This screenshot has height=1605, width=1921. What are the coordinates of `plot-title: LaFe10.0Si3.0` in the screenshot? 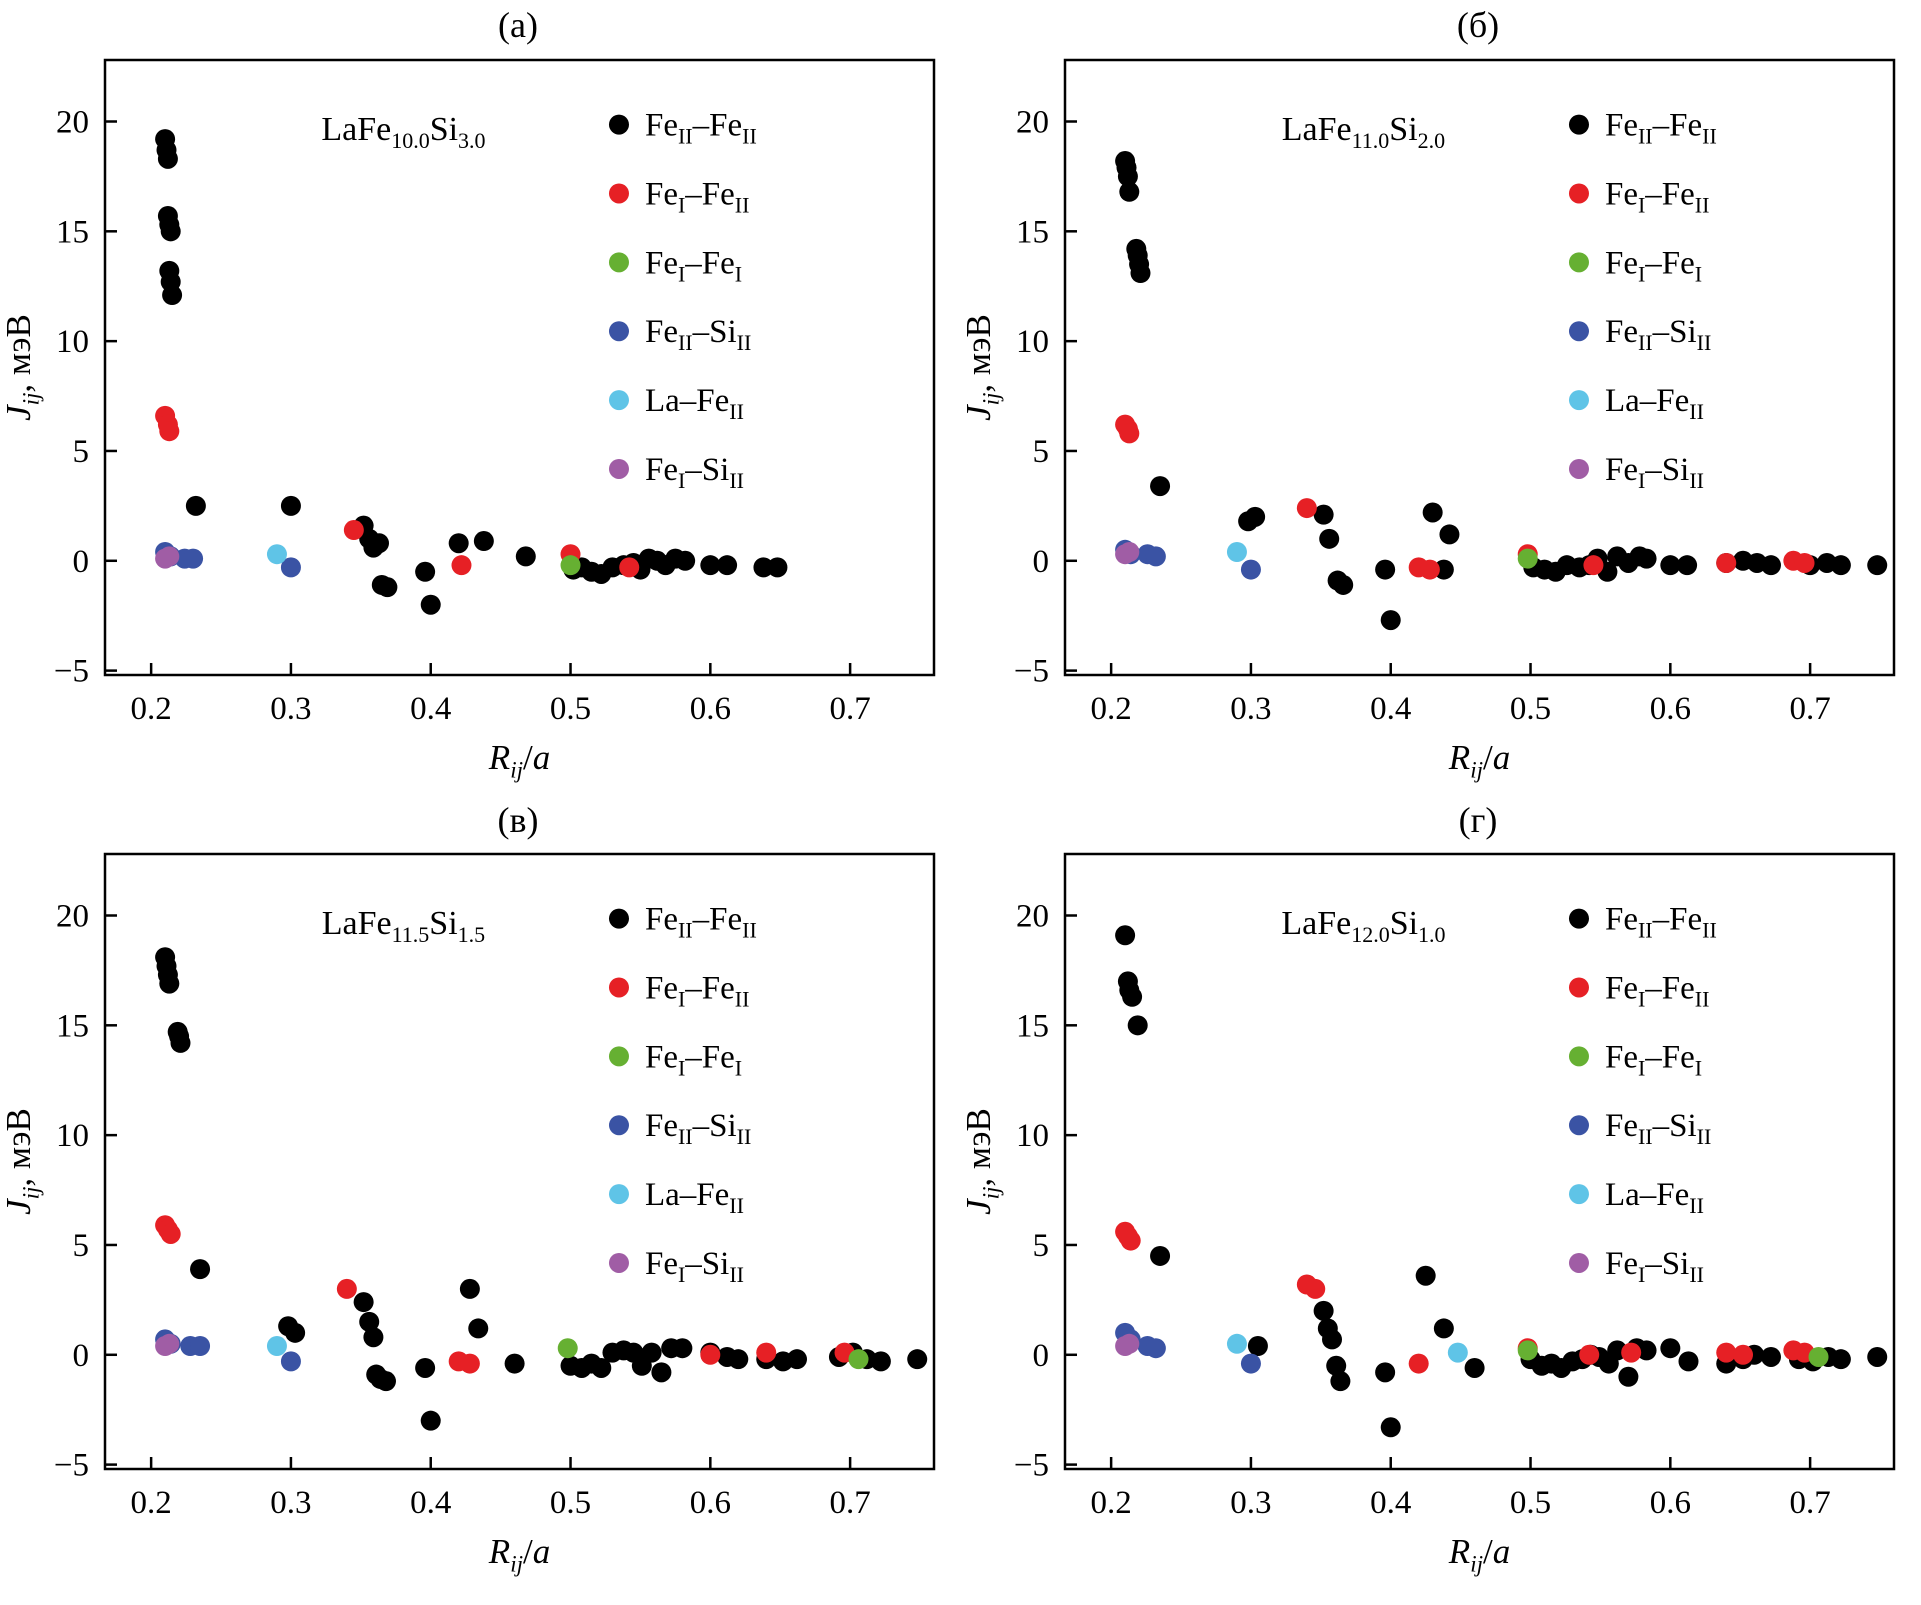 It's located at (403, 132).